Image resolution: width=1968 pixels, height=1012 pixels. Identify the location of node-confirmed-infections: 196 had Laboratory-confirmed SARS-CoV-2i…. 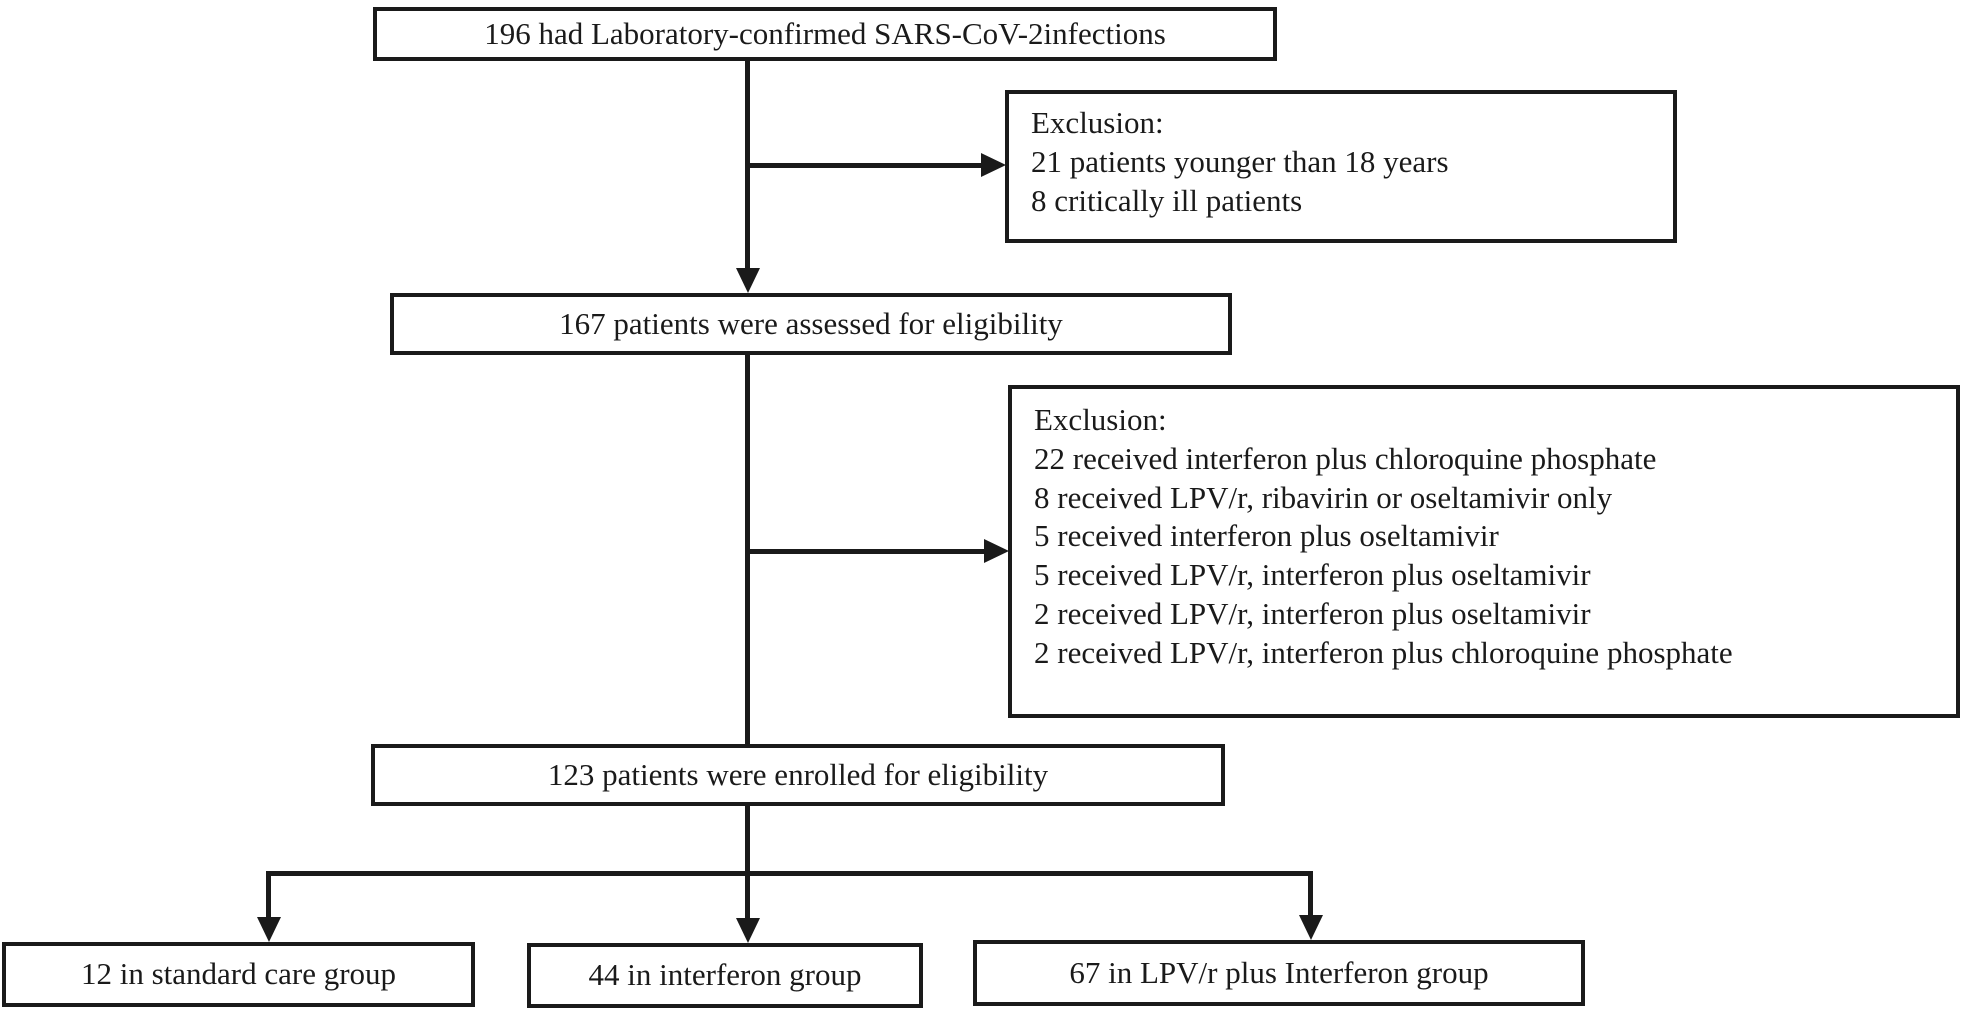
(825, 34).